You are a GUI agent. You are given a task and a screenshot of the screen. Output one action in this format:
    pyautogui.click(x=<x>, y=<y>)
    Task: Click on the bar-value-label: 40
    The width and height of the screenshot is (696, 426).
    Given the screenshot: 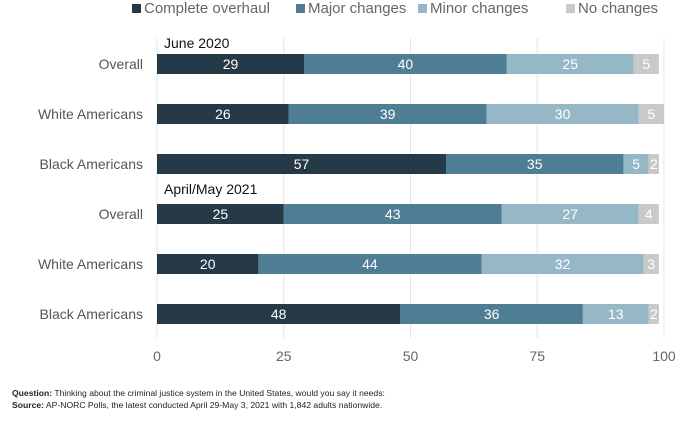 What is the action you would take?
    pyautogui.click(x=406, y=64)
    